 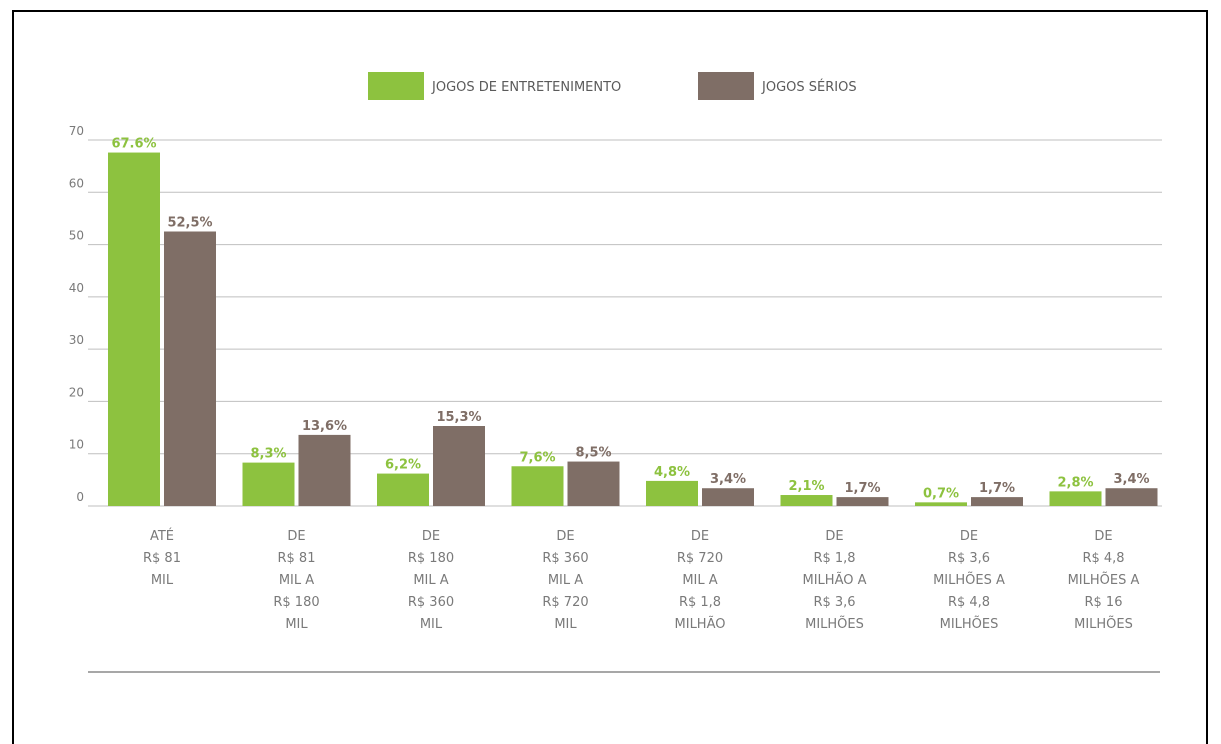 What do you see at coordinates (76, 236) in the screenshot?
I see `y-tick-label: 50` at bounding box center [76, 236].